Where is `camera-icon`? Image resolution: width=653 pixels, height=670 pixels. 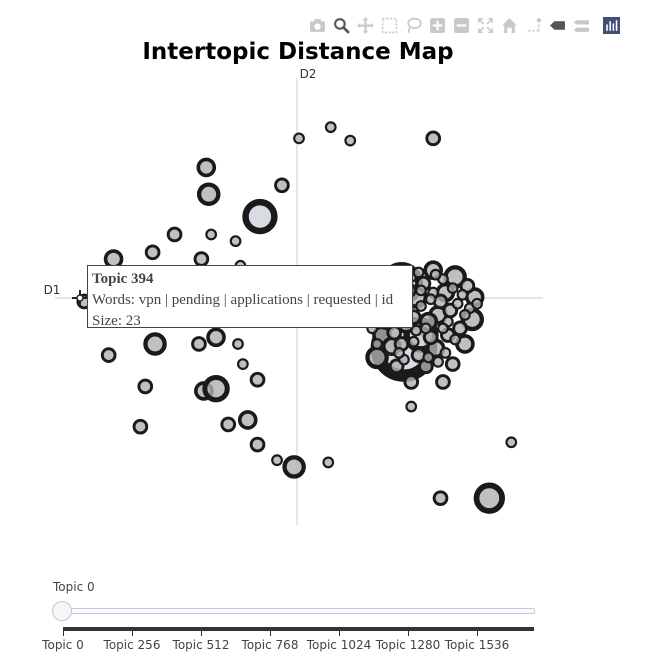
camera-icon is located at coordinates (317, 25).